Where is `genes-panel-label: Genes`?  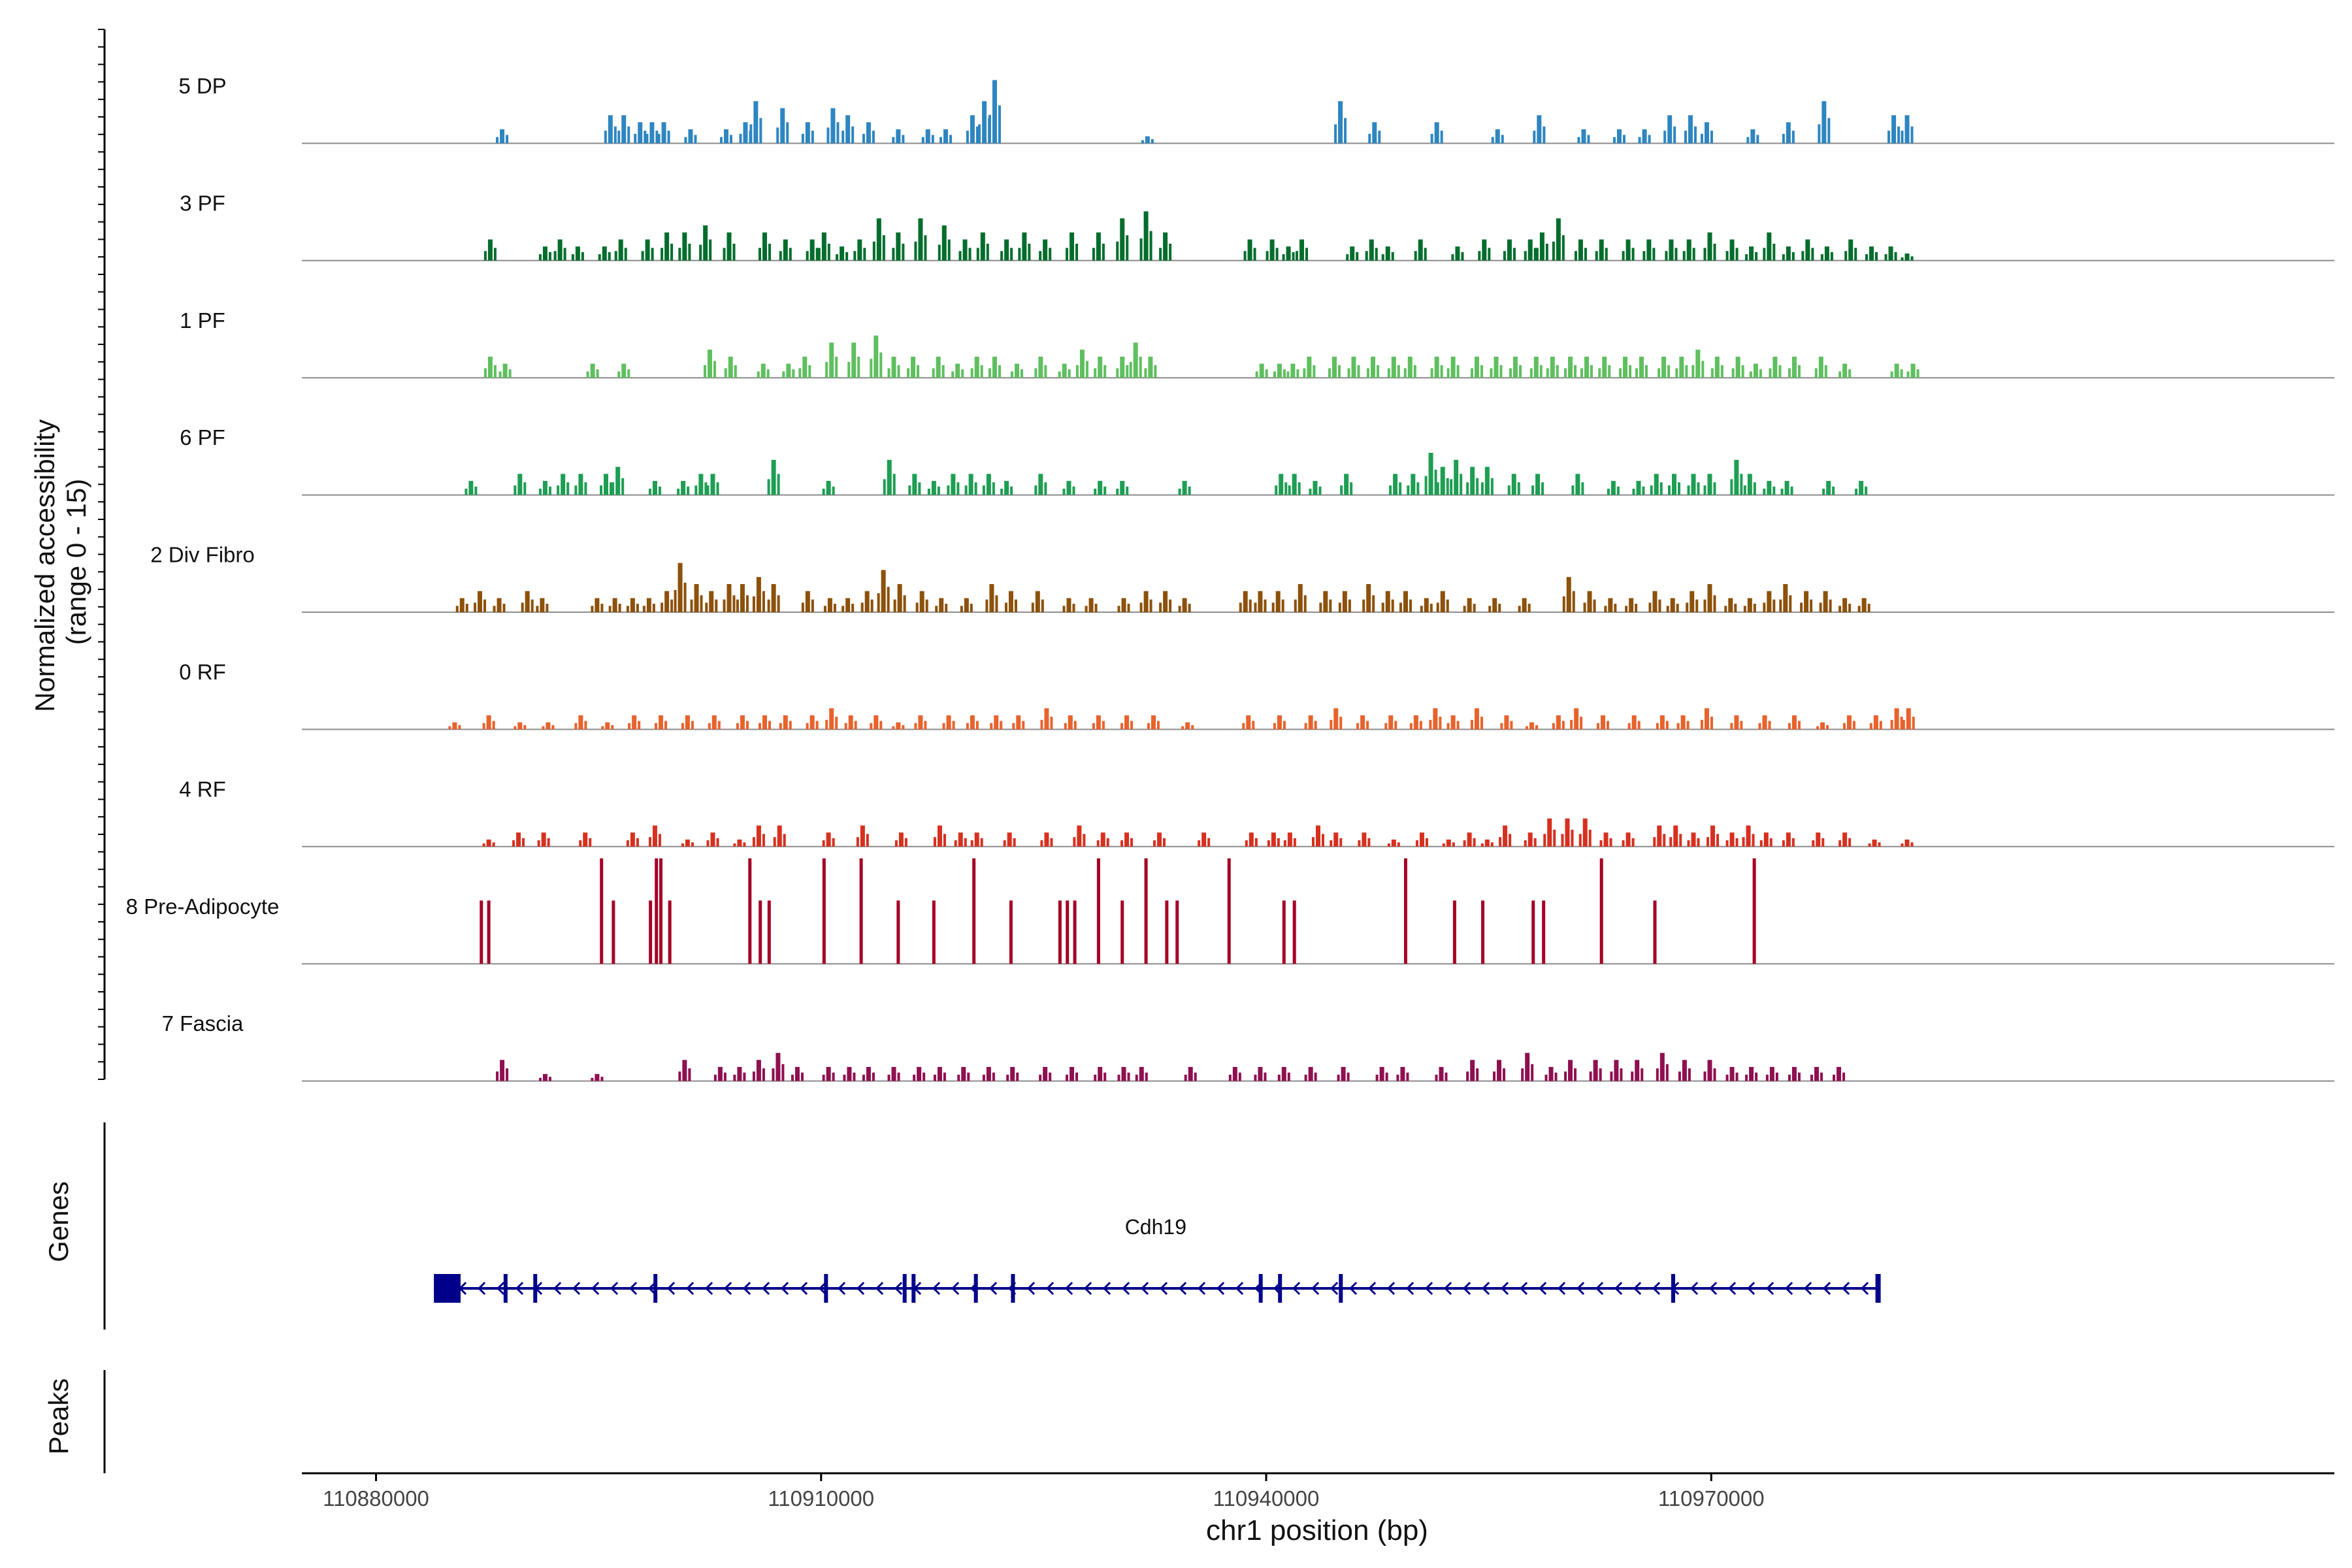 genes-panel-label: Genes is located at coordinates (58, 1221).